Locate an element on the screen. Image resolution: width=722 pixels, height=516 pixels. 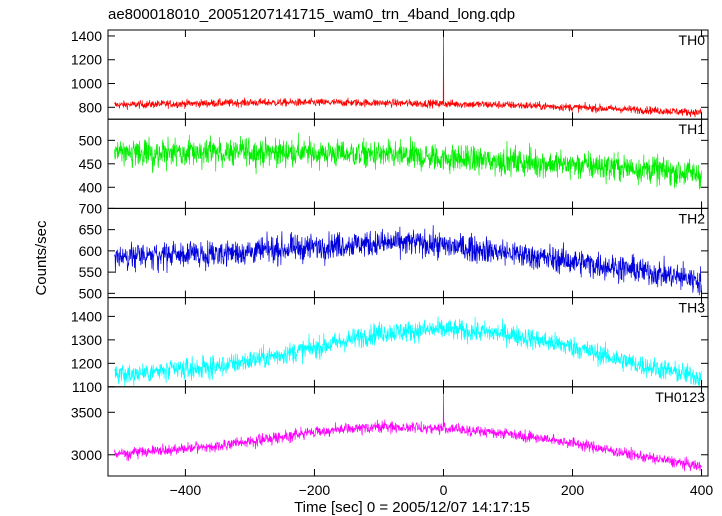
y-tick-label: 650 is located at coordinates (91, 230).